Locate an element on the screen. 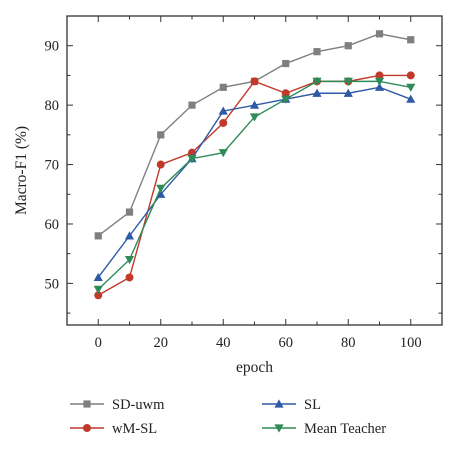  legend-item: wM-SL is located at coordinates (113, 429).